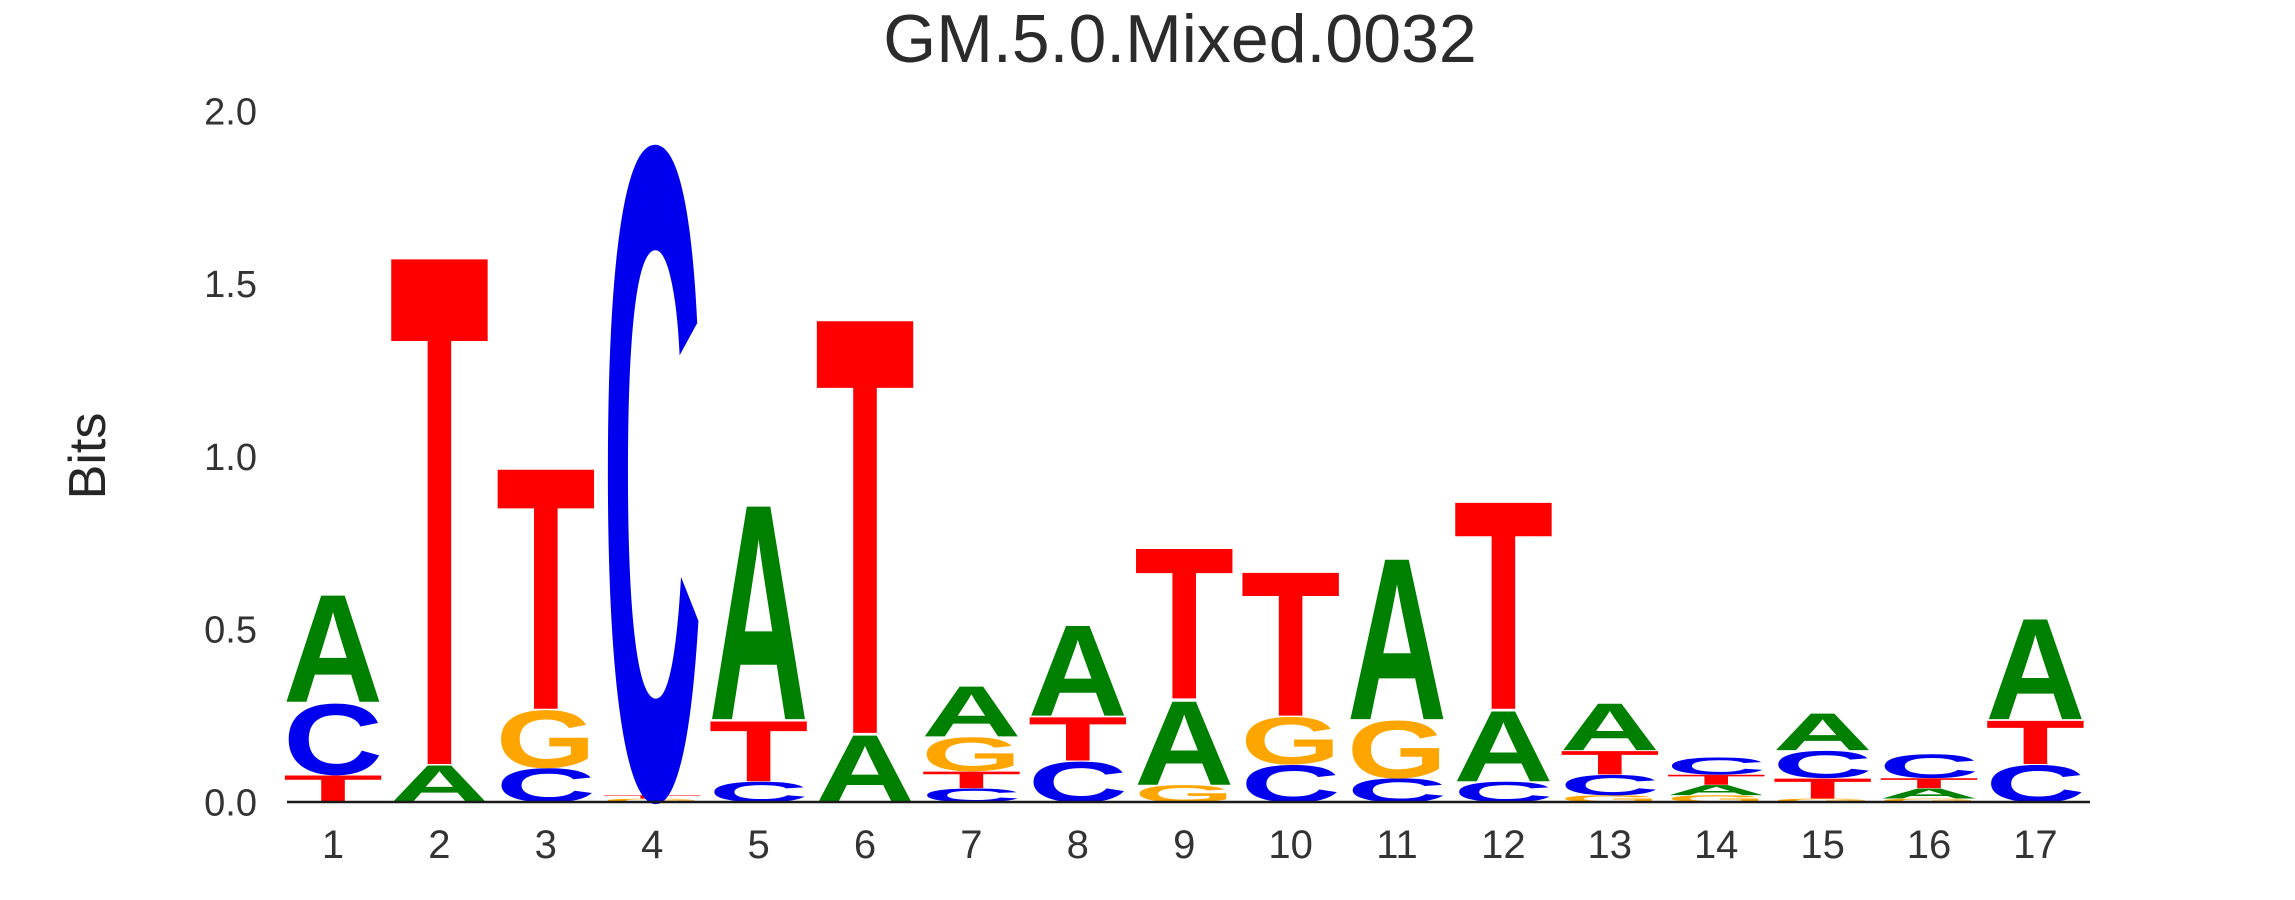  I want to click on y-tick-label-0.5: 0.5, so click(230, 631).